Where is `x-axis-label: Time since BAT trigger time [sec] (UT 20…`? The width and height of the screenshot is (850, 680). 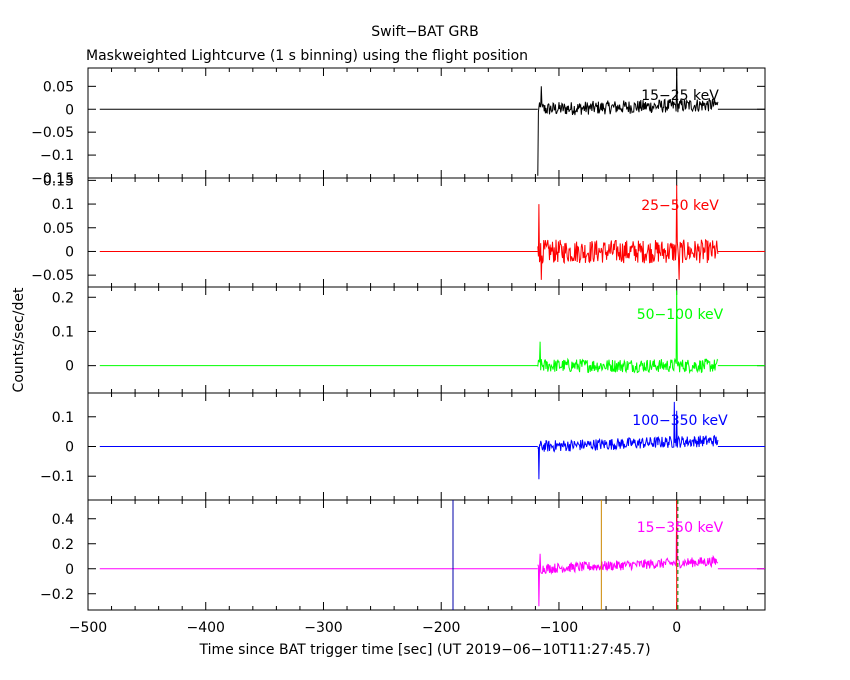 x-axis-label: Time since BAT trigger time [sec] (UT 20… is located at coordinates (424, 650).